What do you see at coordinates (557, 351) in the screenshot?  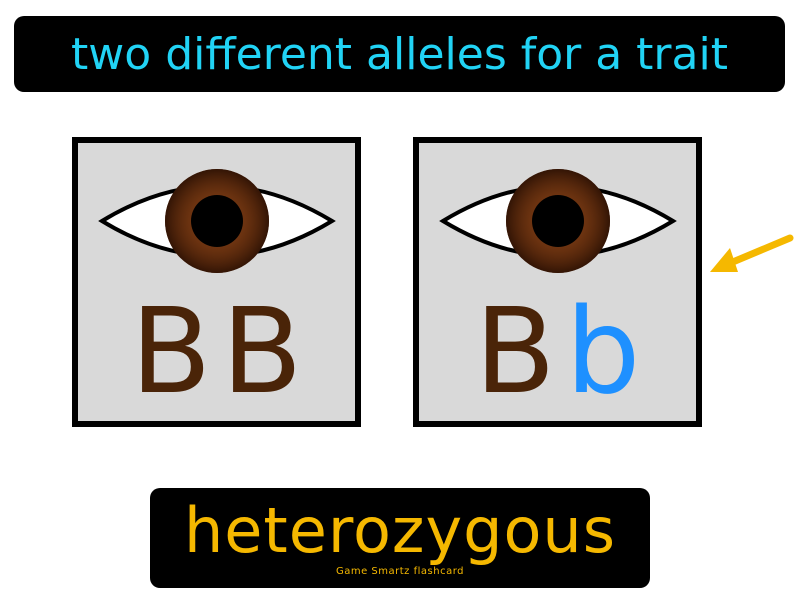 I see `allele-pair: B b` at bounding box center [557, 351].